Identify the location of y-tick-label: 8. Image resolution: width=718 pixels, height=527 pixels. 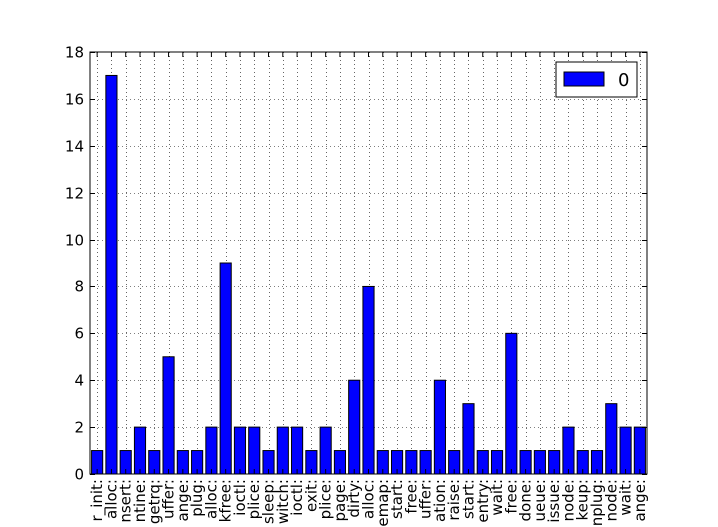
(79, 287).